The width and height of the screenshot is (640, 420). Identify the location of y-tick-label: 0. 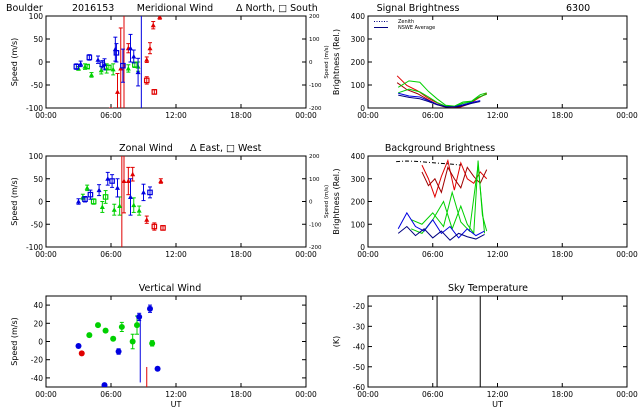
(40, 202).